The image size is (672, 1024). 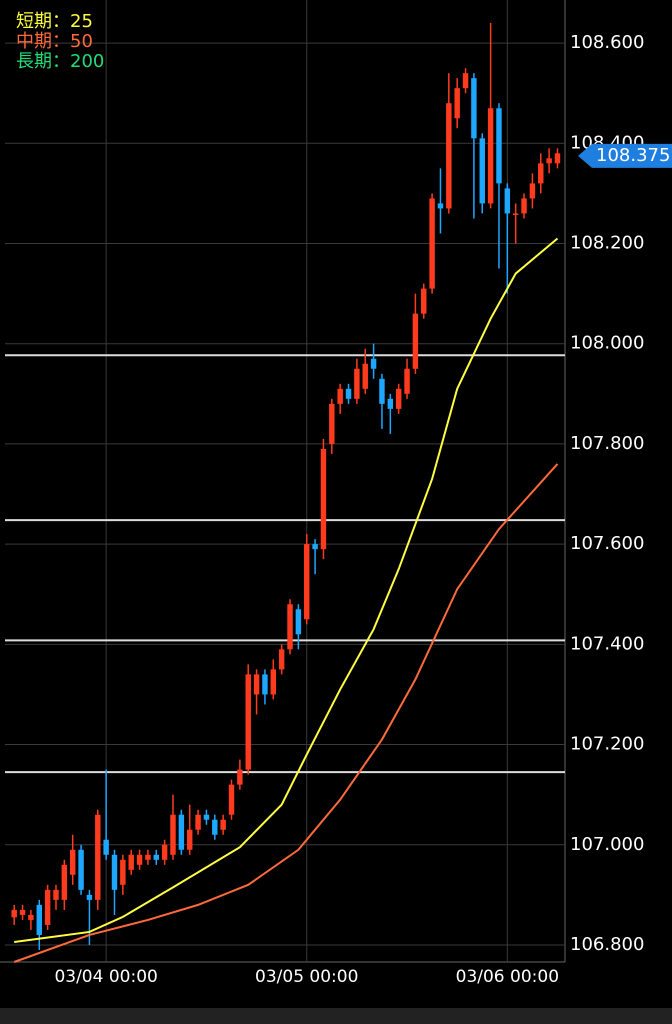 I want to click on y-tick-label: 108.000, so click(x=607, y=343).